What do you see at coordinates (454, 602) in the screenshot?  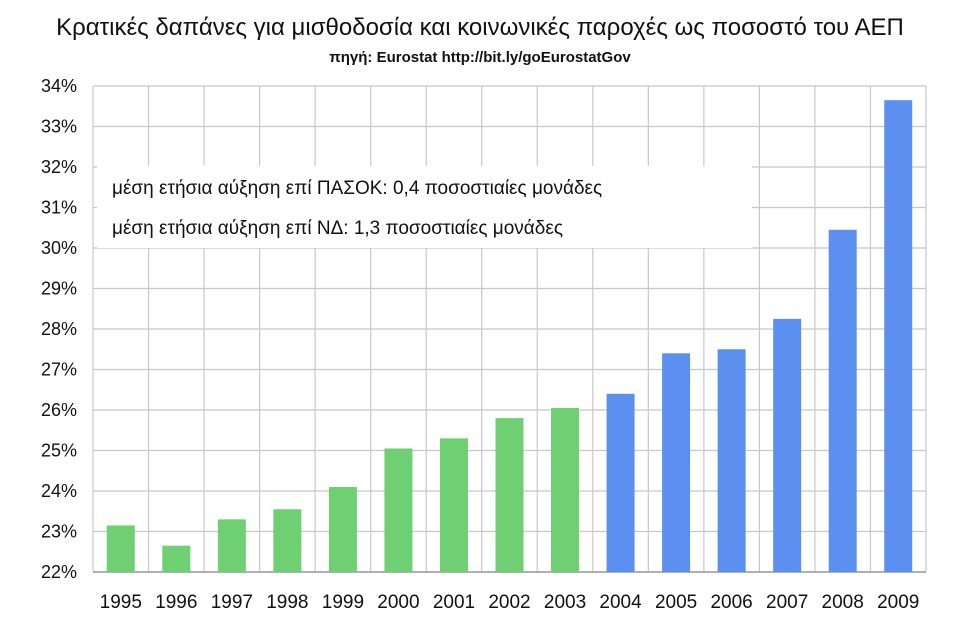 I see `x-tick-label: 2001` at bounding box center [454, 602].